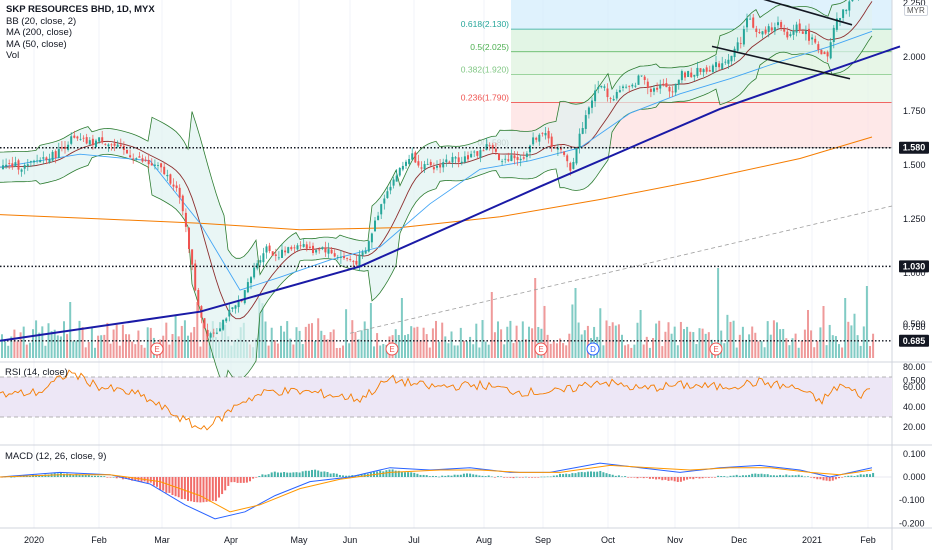 Image resolution: width=932 pixels, height=550 pixels. I want to click on rsi-line, so click(435, 400).